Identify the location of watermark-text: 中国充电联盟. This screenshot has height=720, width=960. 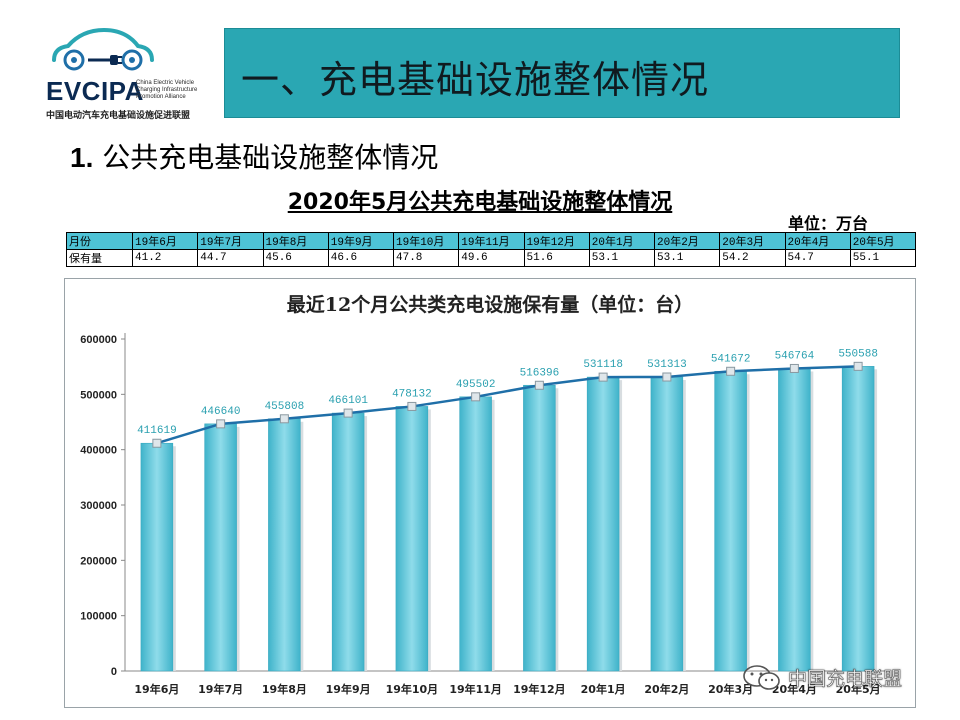
(845, 679).